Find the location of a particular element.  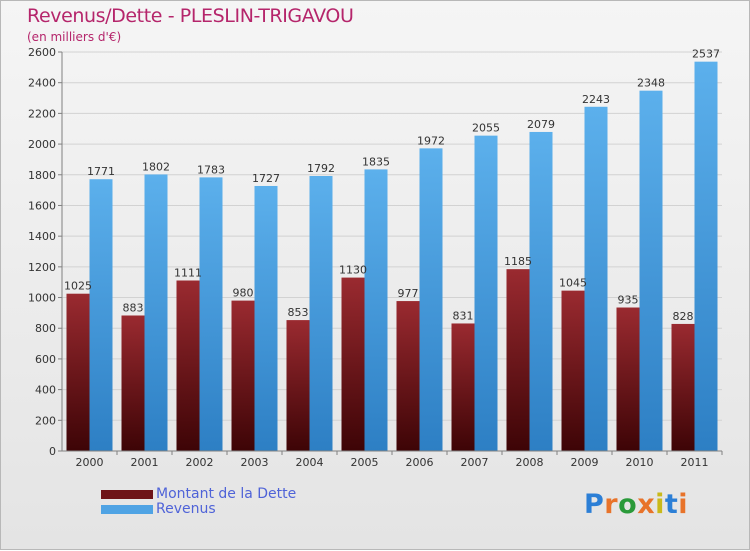

data-label-revenue: 1835 is located at coordinates (376, 161).